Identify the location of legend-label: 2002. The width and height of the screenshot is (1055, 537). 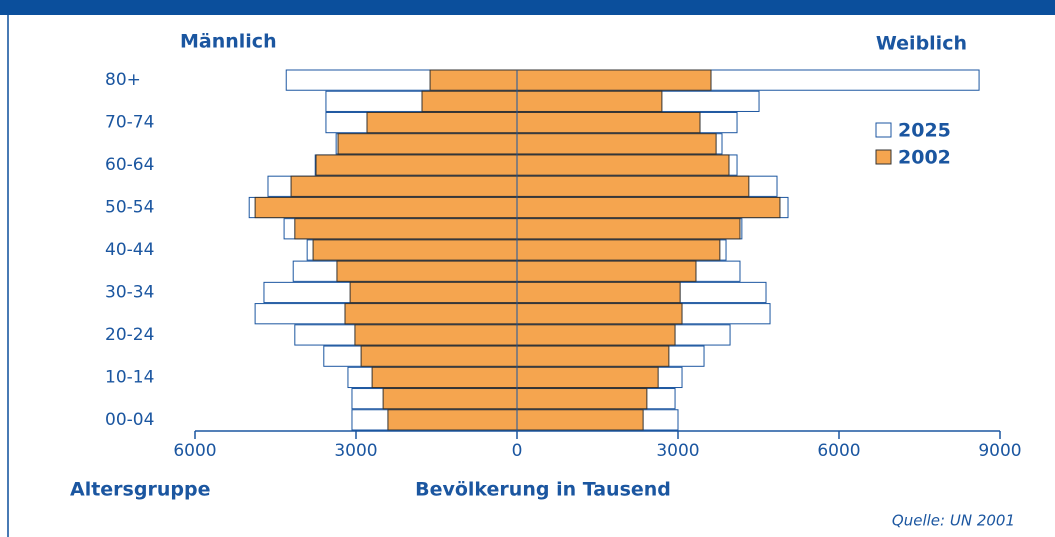
(924, 158).